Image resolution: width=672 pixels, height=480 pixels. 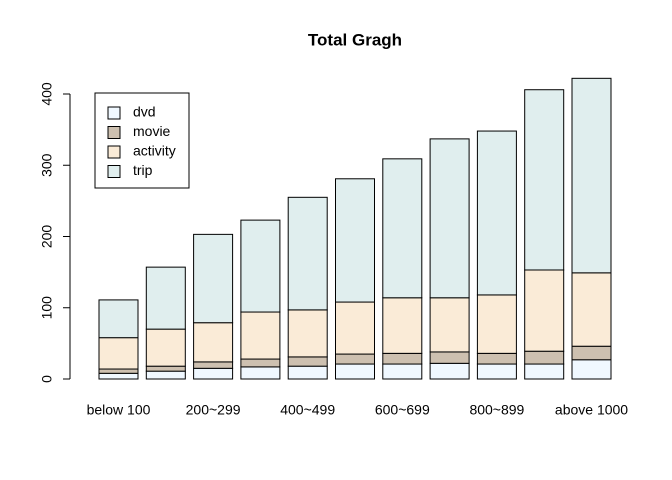 What do you see at coordinates (154, 151) in the screenshot?
I see `legend-label: activity` at bounding box center [154, 151].